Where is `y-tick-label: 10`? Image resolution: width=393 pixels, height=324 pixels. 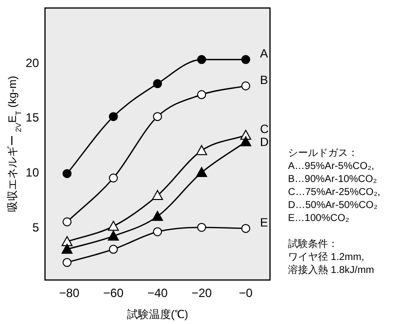
y-tick-label: 10 is located at coordinates (33, 173).